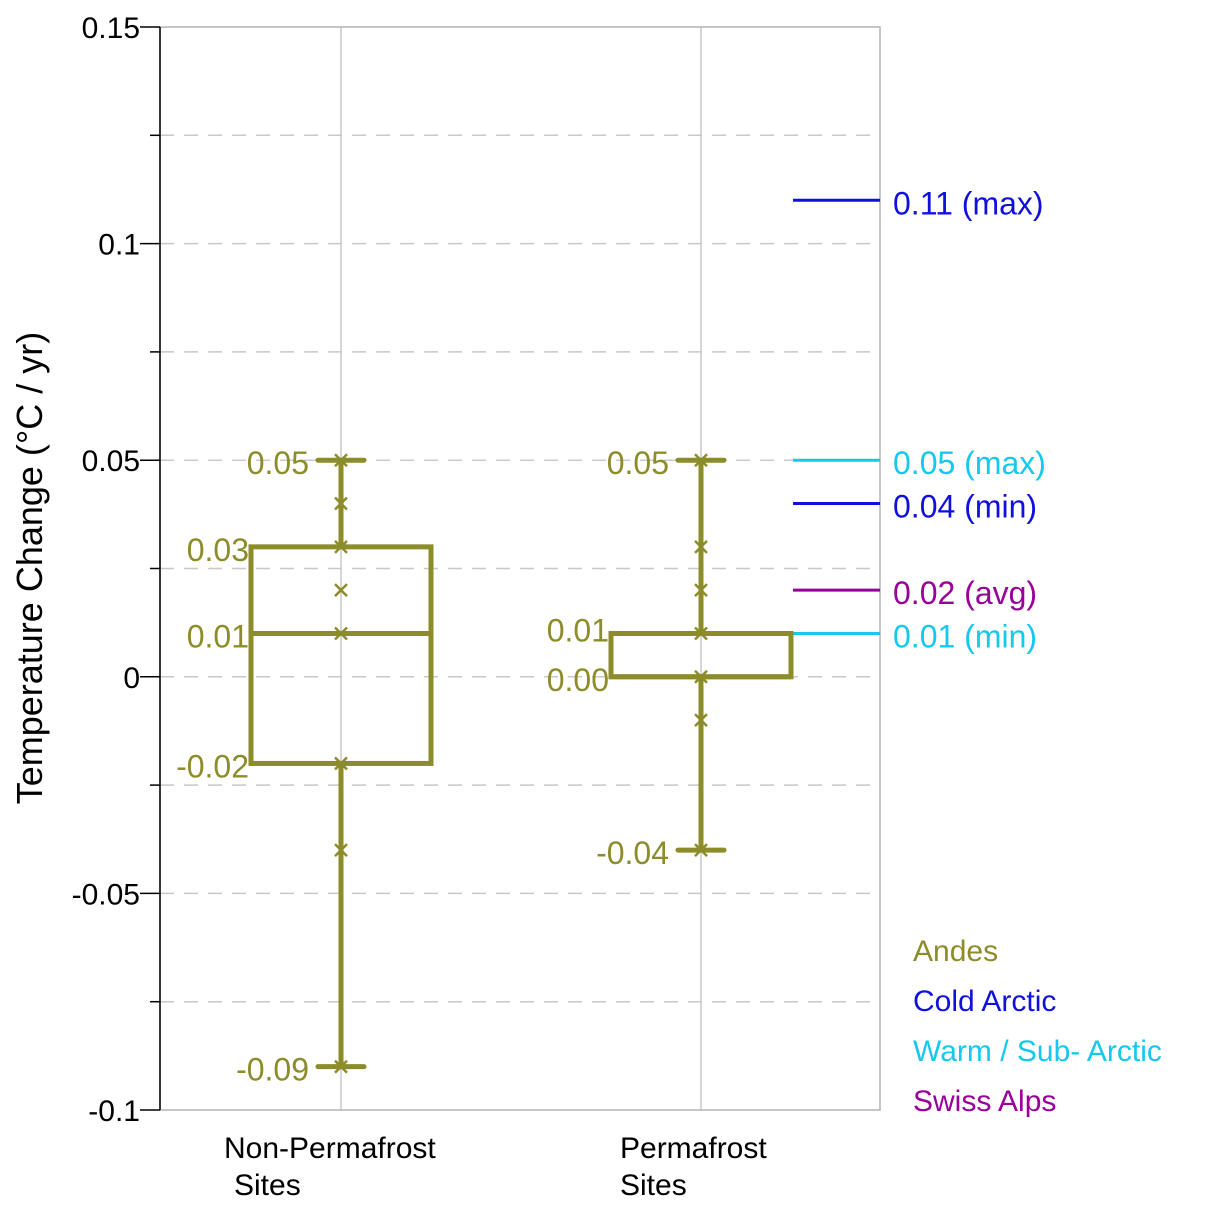 This screenshot has width=1221, height=1208. What do you see at coordinates (131, 678) in the screenshot?
I see `y-tick-label: 0` at bounding box center [131, 678].